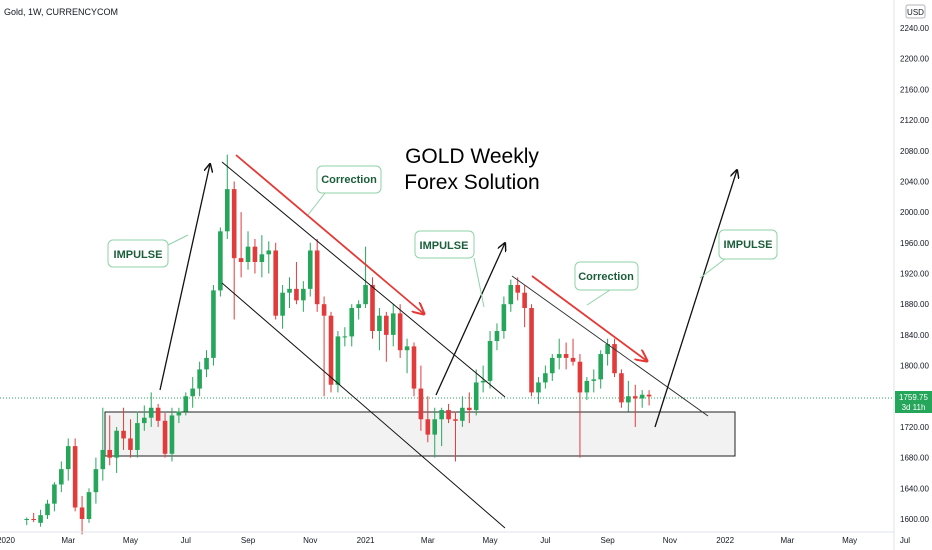 The height and width of the screenshot is (550, 932). What do you see at coordinates (248, 540) in the screenshot?
I see `time-tick-label: Sep` at bounding box center [248, 540].